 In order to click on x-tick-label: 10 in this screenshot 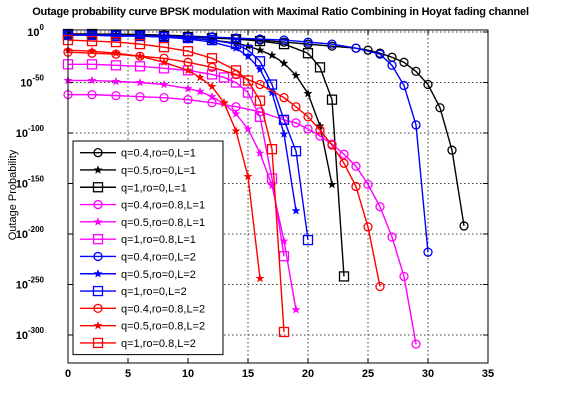, I will do `click(188, 374)`.